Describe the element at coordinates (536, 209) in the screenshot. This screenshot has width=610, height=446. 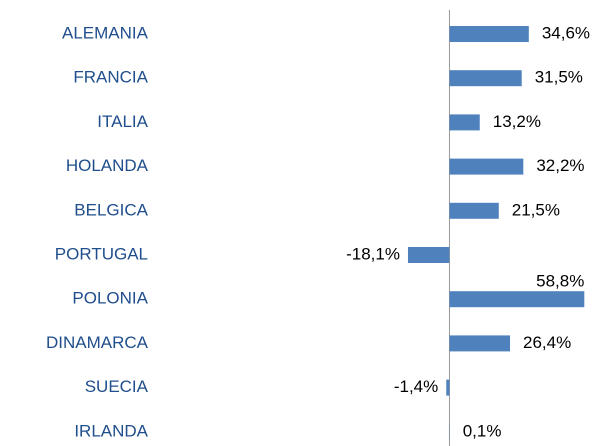
I see `value-label: 21,5%` at that location.